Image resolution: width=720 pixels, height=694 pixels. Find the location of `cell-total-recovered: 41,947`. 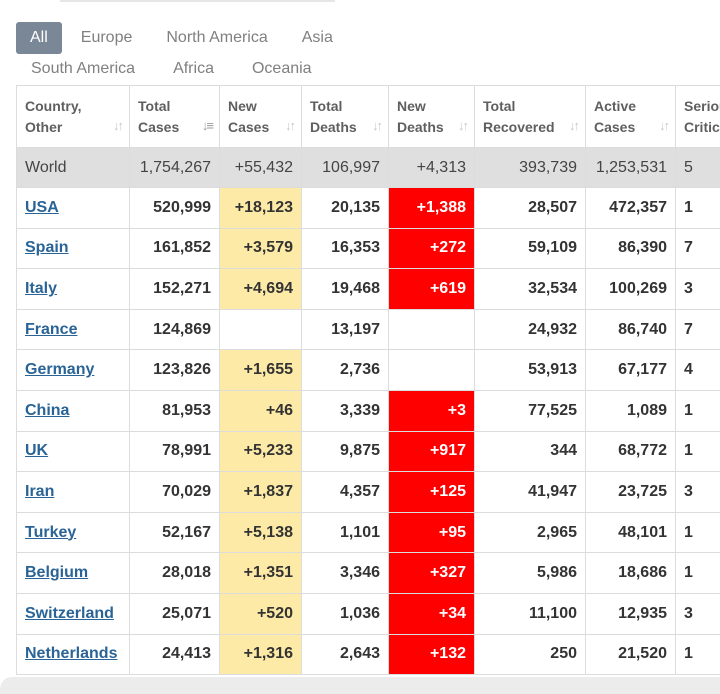

cell-total-recovered: 41,947 is located at coordinates (530, 492).